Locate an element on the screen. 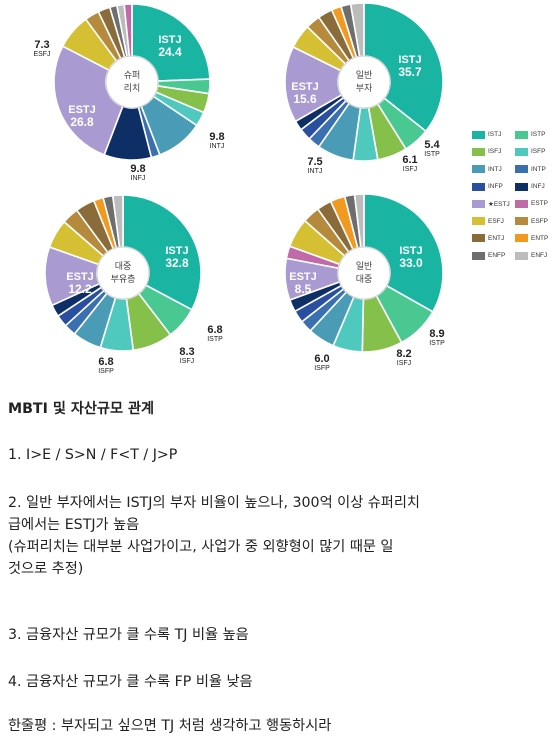 The width and height of the screenshot is (558, 752). legend-label: ESTP is located at coordinates (539, 204).